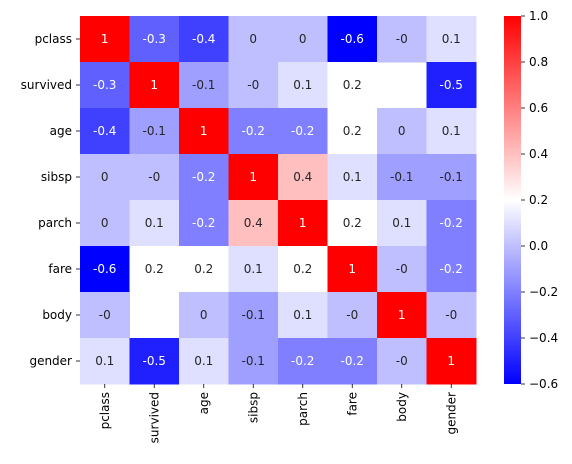 Image resolution: width=572 pixels, height=464 pixels. What do you see at coordinates (105, 85) in the screenshot?
I see `heatmap-cell-survived-pclass` at bounding box center [105, 85].